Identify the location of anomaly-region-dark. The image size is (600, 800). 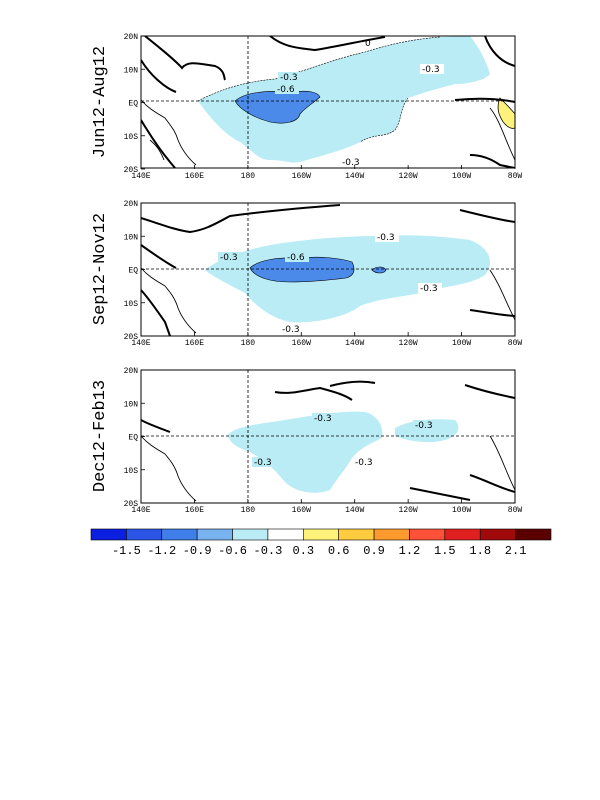
(379, 270).